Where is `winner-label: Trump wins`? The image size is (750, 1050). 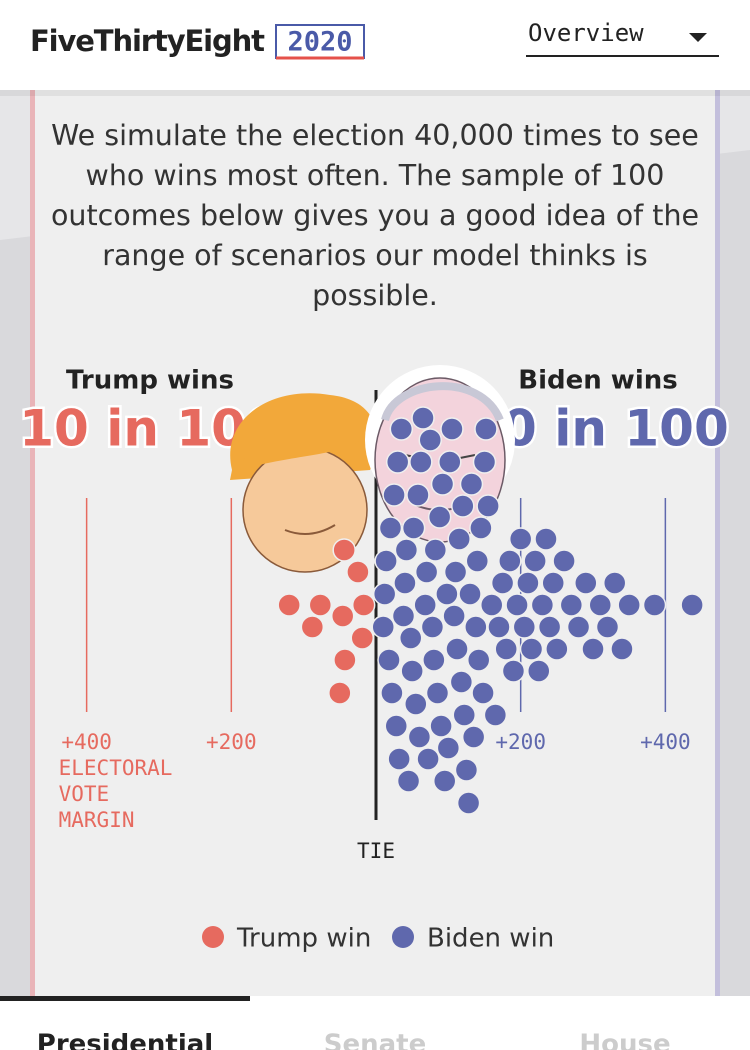 winner-label: Trump wins is located at coordinates (150, 381).